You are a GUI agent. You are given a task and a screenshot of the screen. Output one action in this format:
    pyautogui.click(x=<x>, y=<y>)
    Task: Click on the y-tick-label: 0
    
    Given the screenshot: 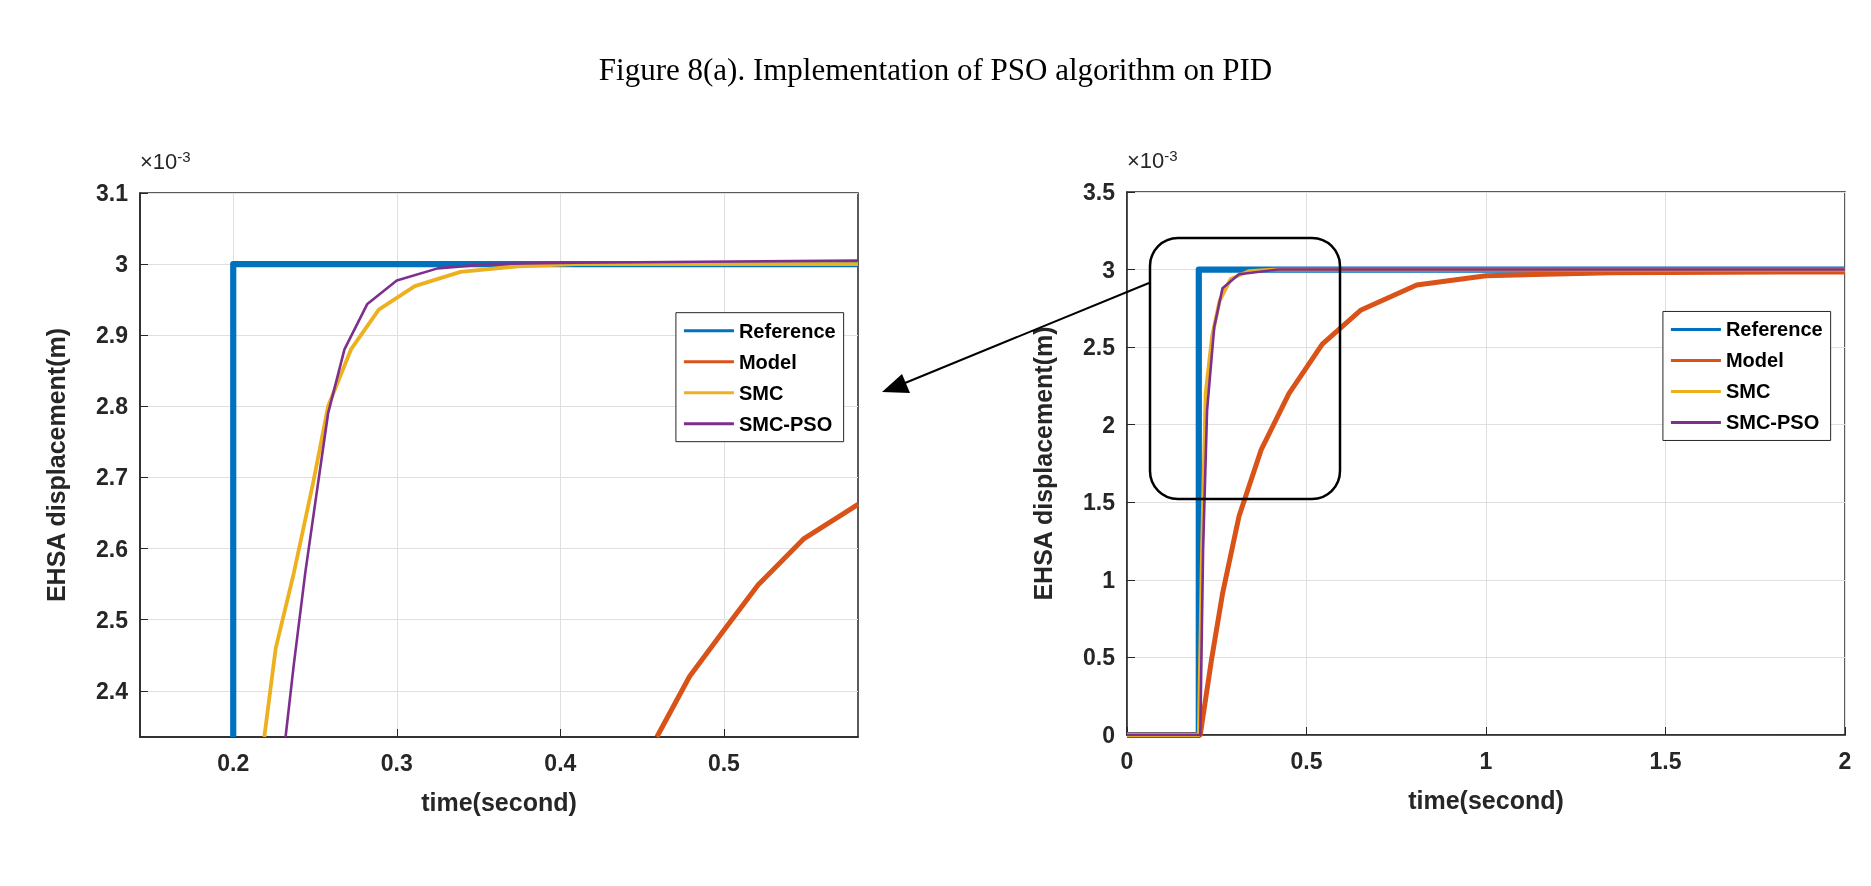 What is the action you would take?
    pyautogui.click(x=1108, y=735)
    